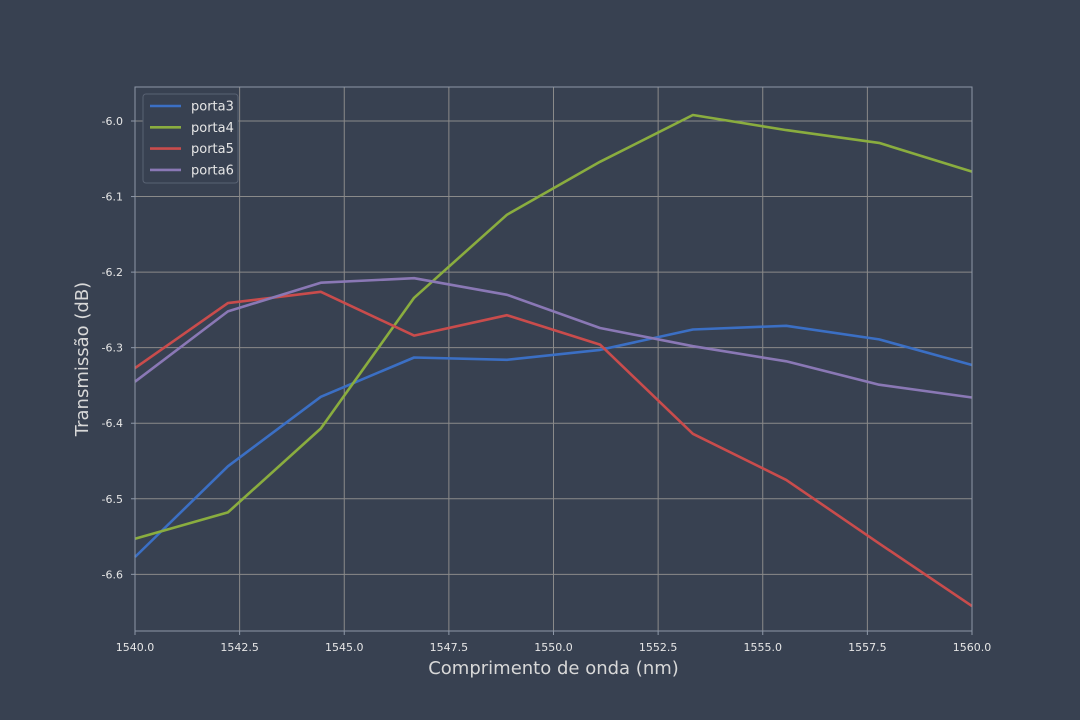 This screenshot has width=1080, height=720. I want to click on x-tick-label: 1550.0, so click(553, 647).